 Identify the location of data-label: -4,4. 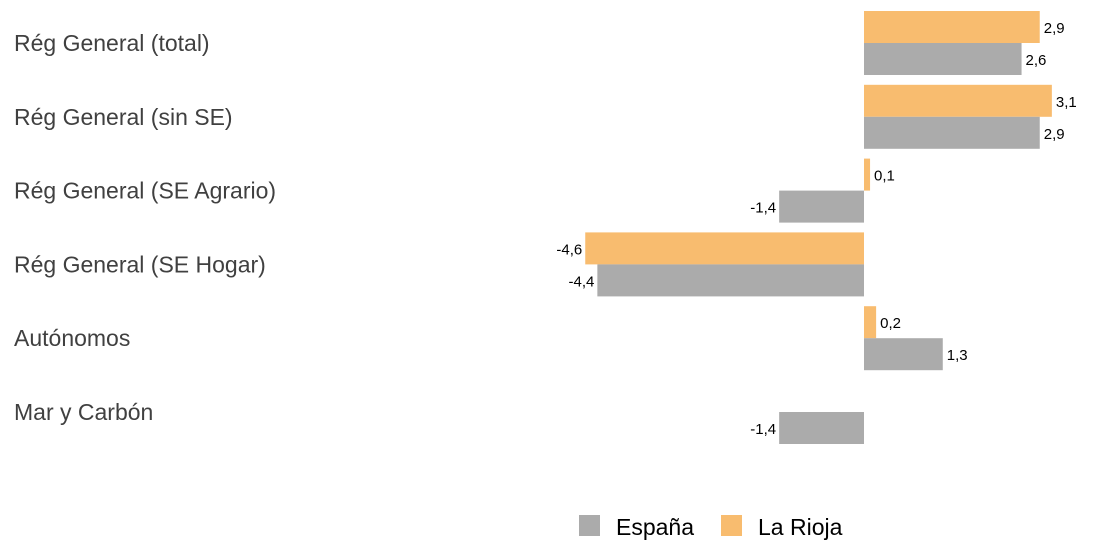
(582, 281).